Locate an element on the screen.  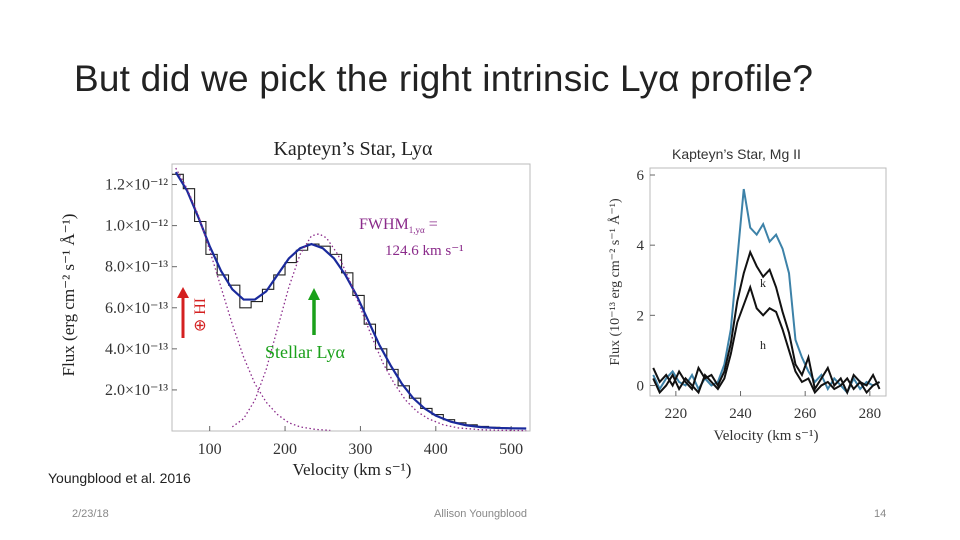
y-tick-label: 4 is located at coordinates (641, 246).